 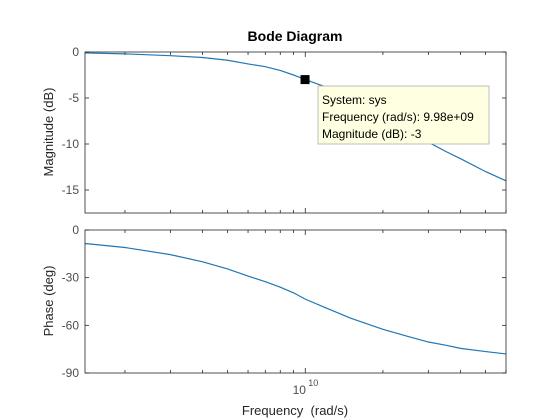 I want to click on phase-ylabel: Phase (deg), so click(x=48, y=301).